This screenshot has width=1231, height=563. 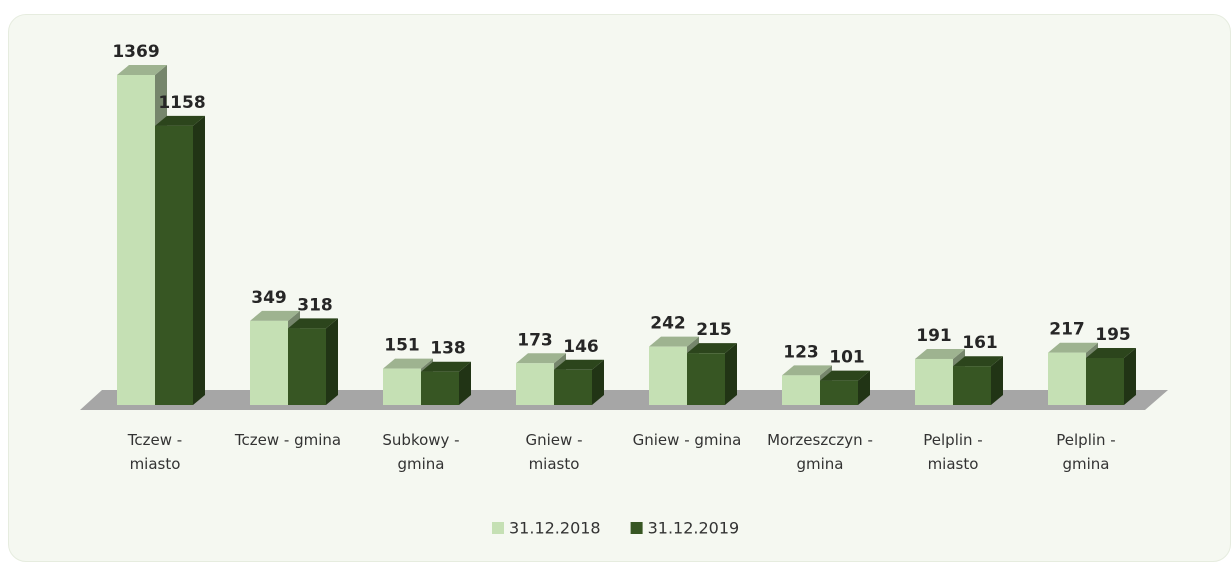 What do you see at coordinates (847, 358) in the screenshot?
I see `data-label: 101` at bounding box center [847, 358].